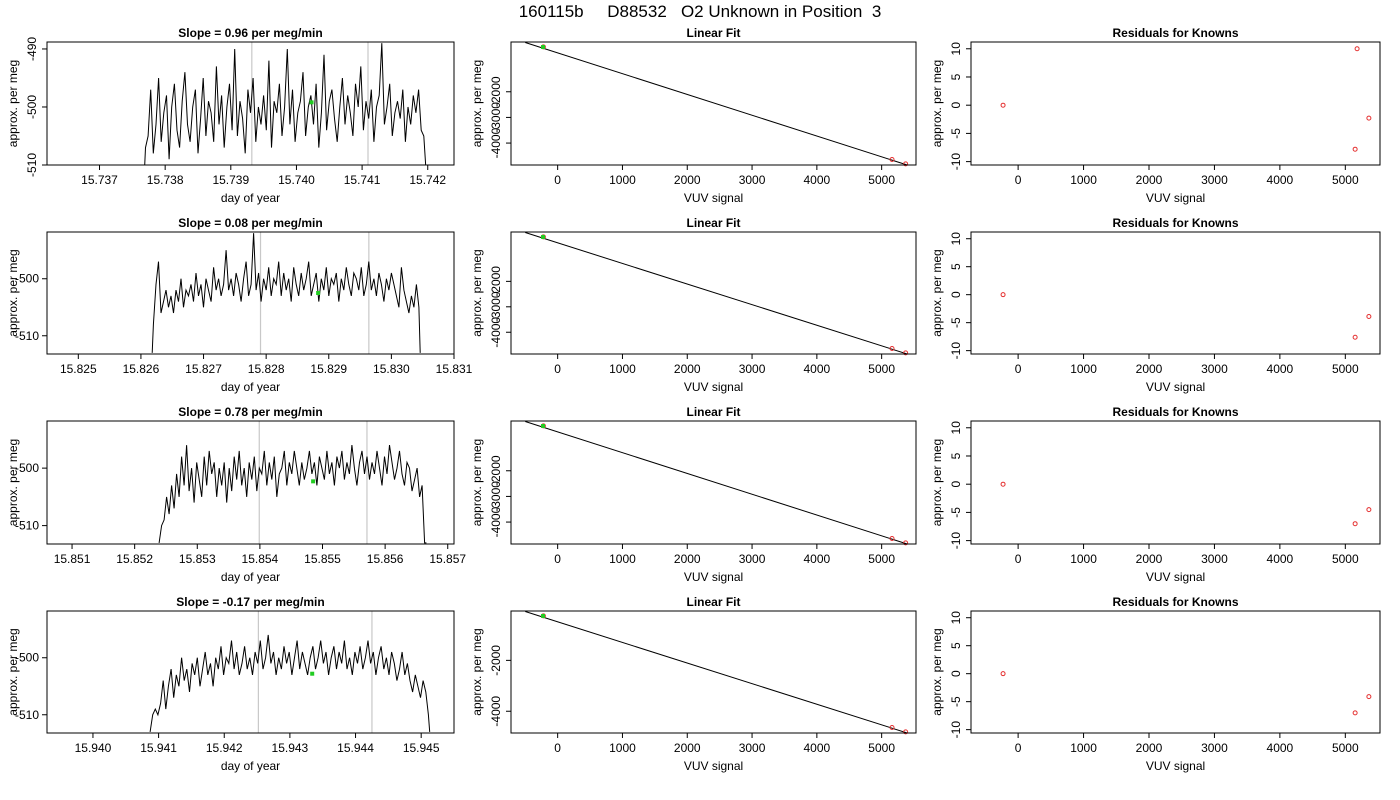 The width and height of the screenshot is (1400, 800). What do you see at coordinates (230, 180) in the screenshot?
I see `x-tick-label: 15.739` at bounding box center [230, 180].